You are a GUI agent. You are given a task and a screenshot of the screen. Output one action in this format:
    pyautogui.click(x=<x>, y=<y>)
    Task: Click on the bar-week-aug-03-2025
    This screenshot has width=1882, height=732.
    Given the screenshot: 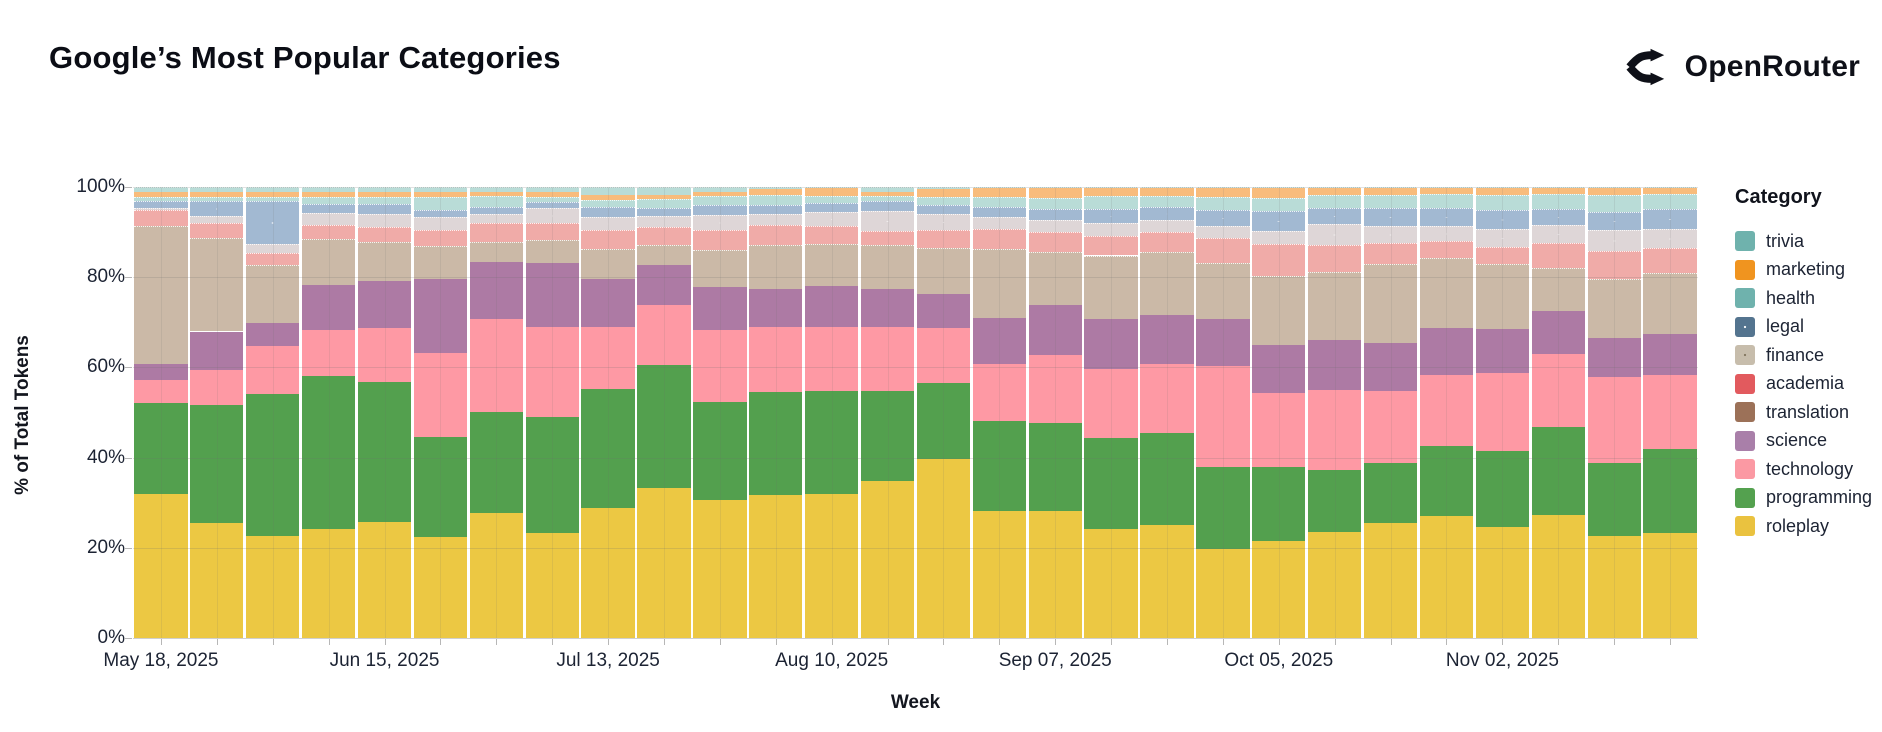 What is the action you would take?
    pyautogui.click(x=776, y=412)
    